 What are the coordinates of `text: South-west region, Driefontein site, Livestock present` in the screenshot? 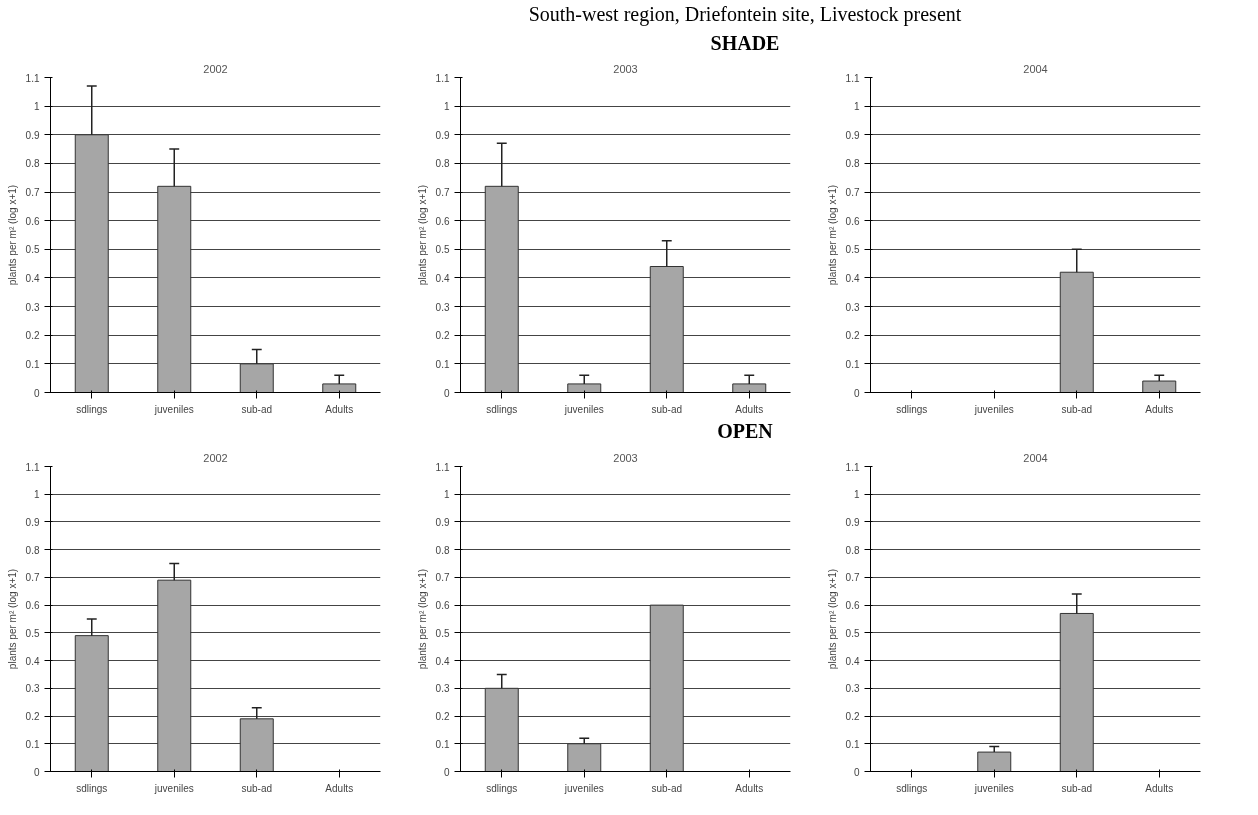 It's located at (745, 15).